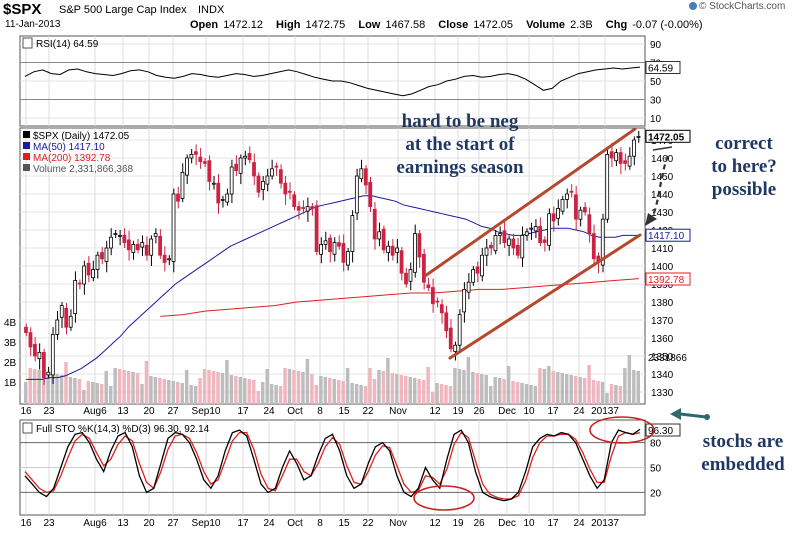 The width and height of the screenshot is (799, 535). Describe the element at coordinates (320, 523) in the screenshot. I see `sto-x-tick-label: 8` at that location.